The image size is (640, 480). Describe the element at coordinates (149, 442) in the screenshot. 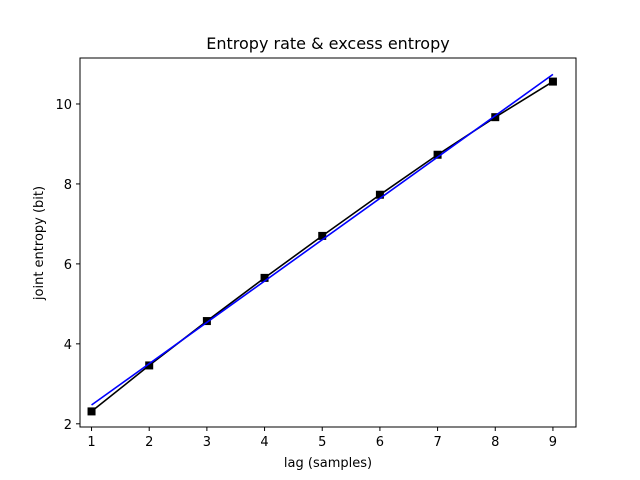

I see `x-tick-label: 2` at that location.